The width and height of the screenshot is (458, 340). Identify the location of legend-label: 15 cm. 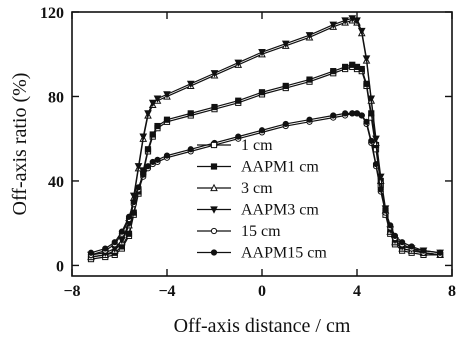
(261, 231).